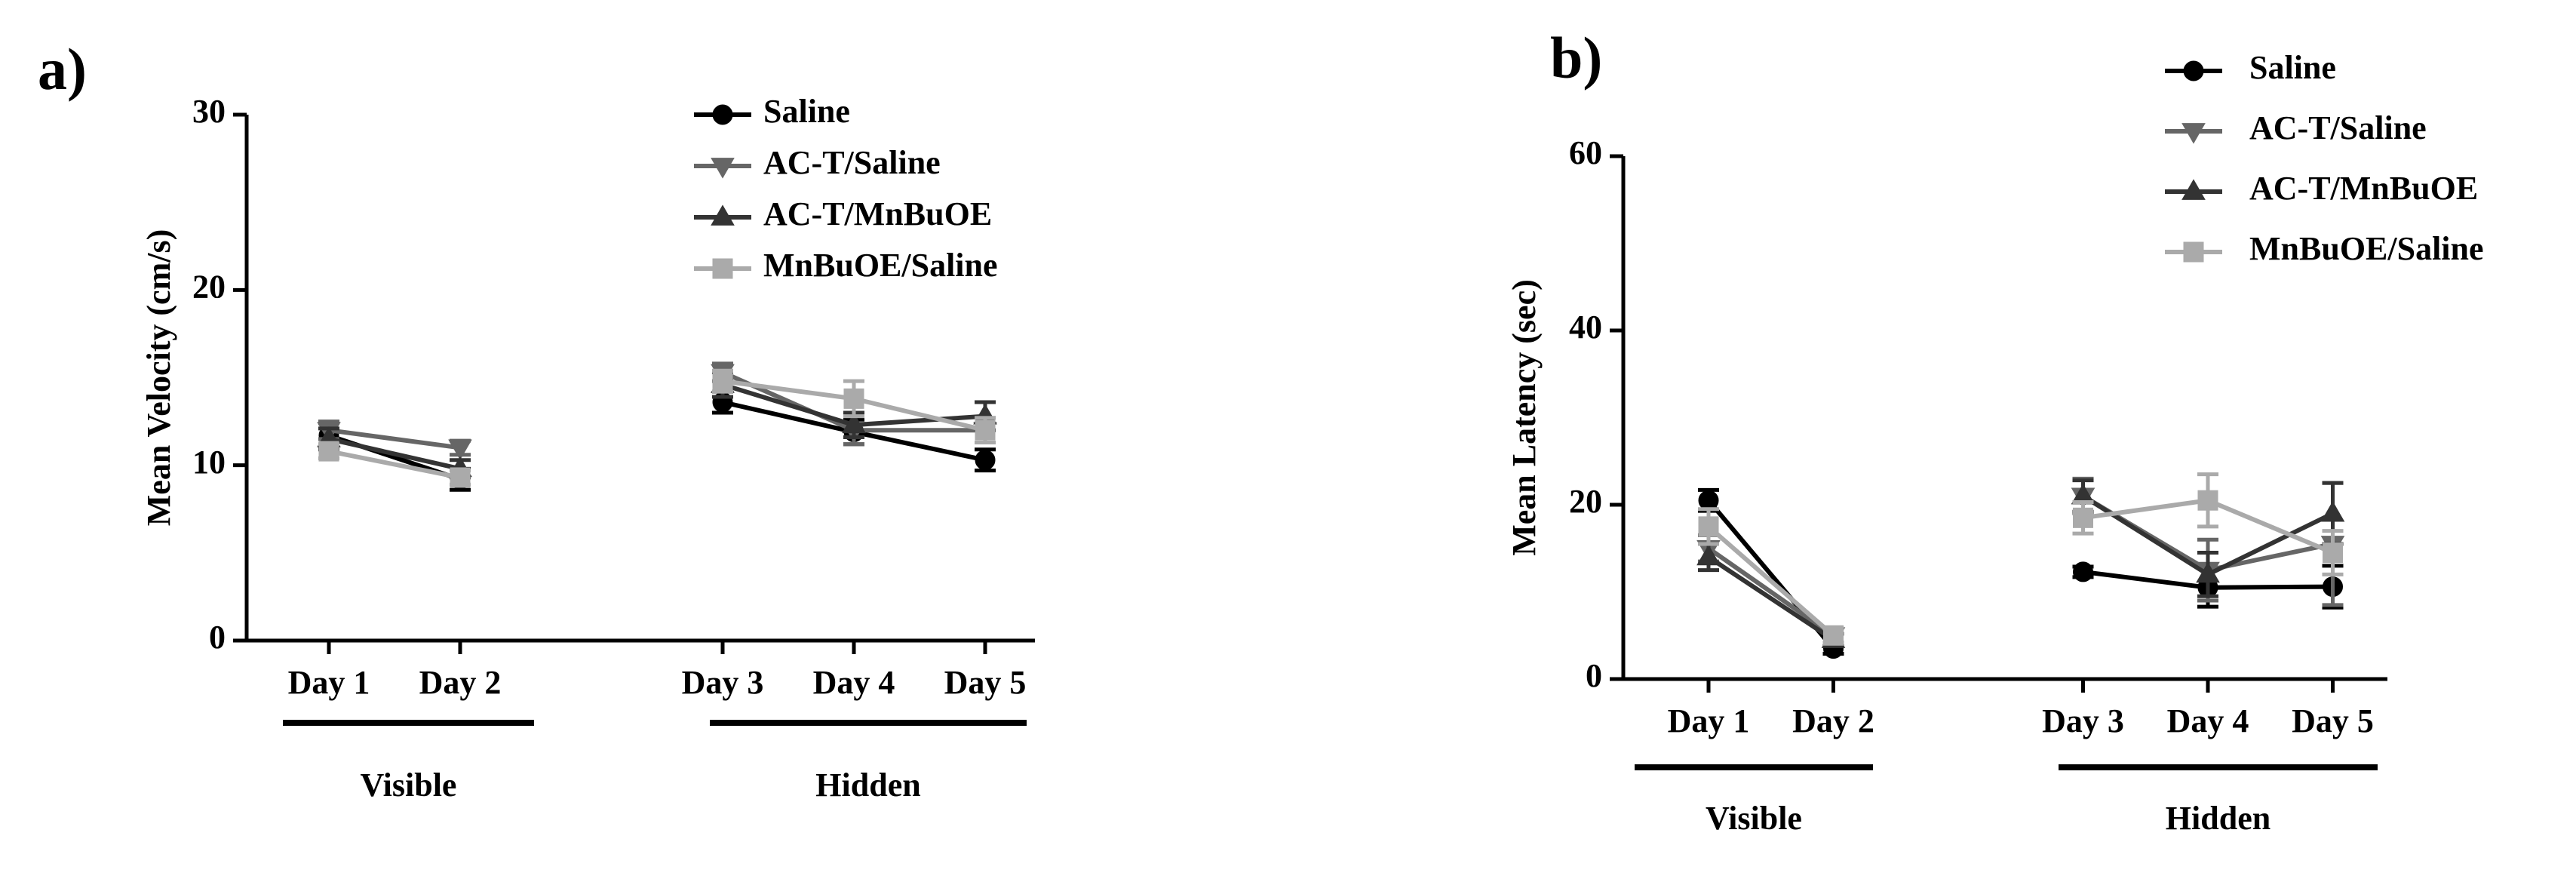  What do you see at coordinates (62, 69) in the screenshot?
I see `panel-label: a)` at bounding box center [62, 69].